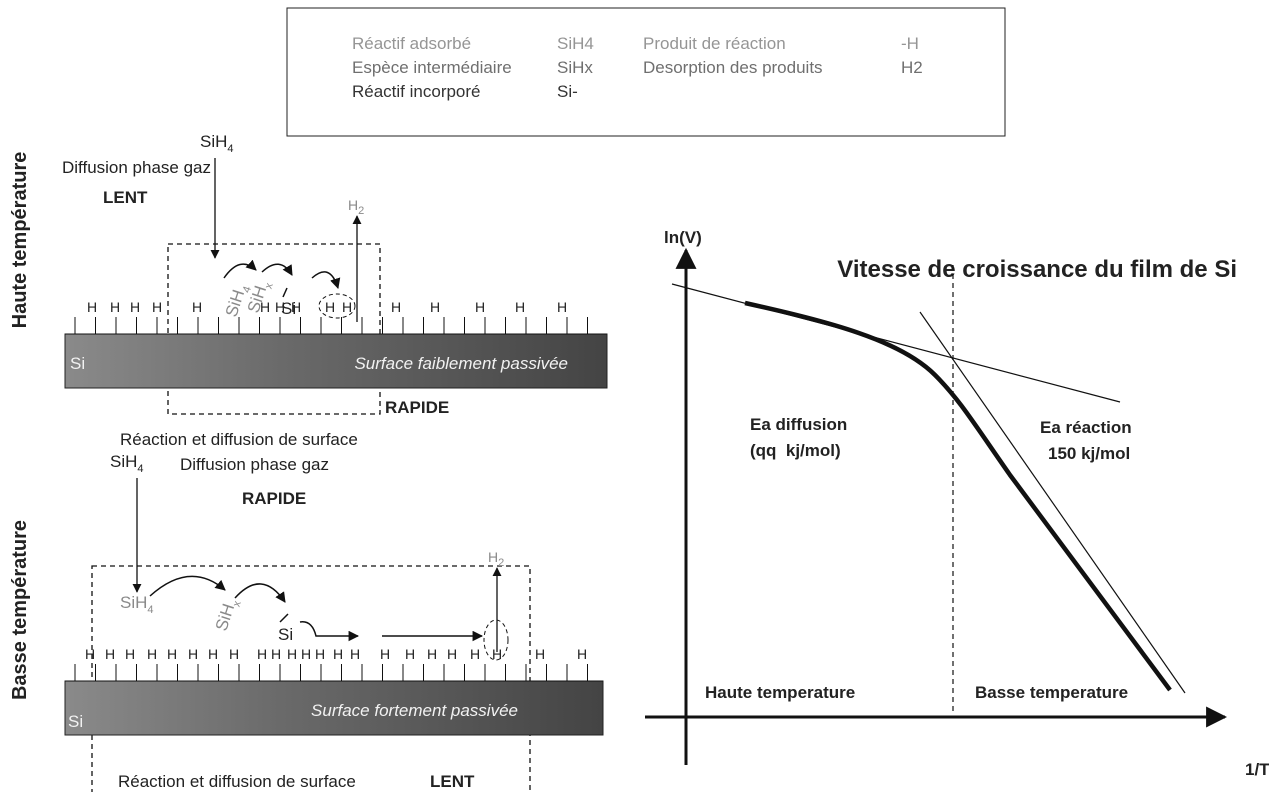  What do you see at coordinates (1051, 692) in the screenshot?
I see `region-label: Basse temperature` at bounding box center [1051, 692].